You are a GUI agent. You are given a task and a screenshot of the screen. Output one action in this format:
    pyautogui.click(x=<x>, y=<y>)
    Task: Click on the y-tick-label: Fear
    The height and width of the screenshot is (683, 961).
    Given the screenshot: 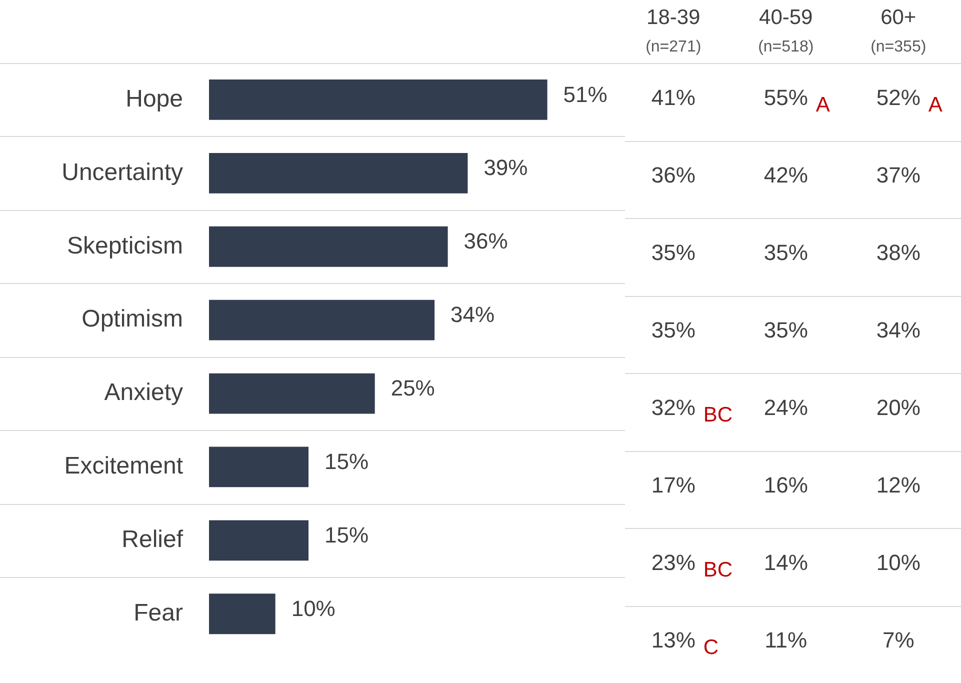 What is the action you would take?
    pyautogui.click(x=158, y=613)
    